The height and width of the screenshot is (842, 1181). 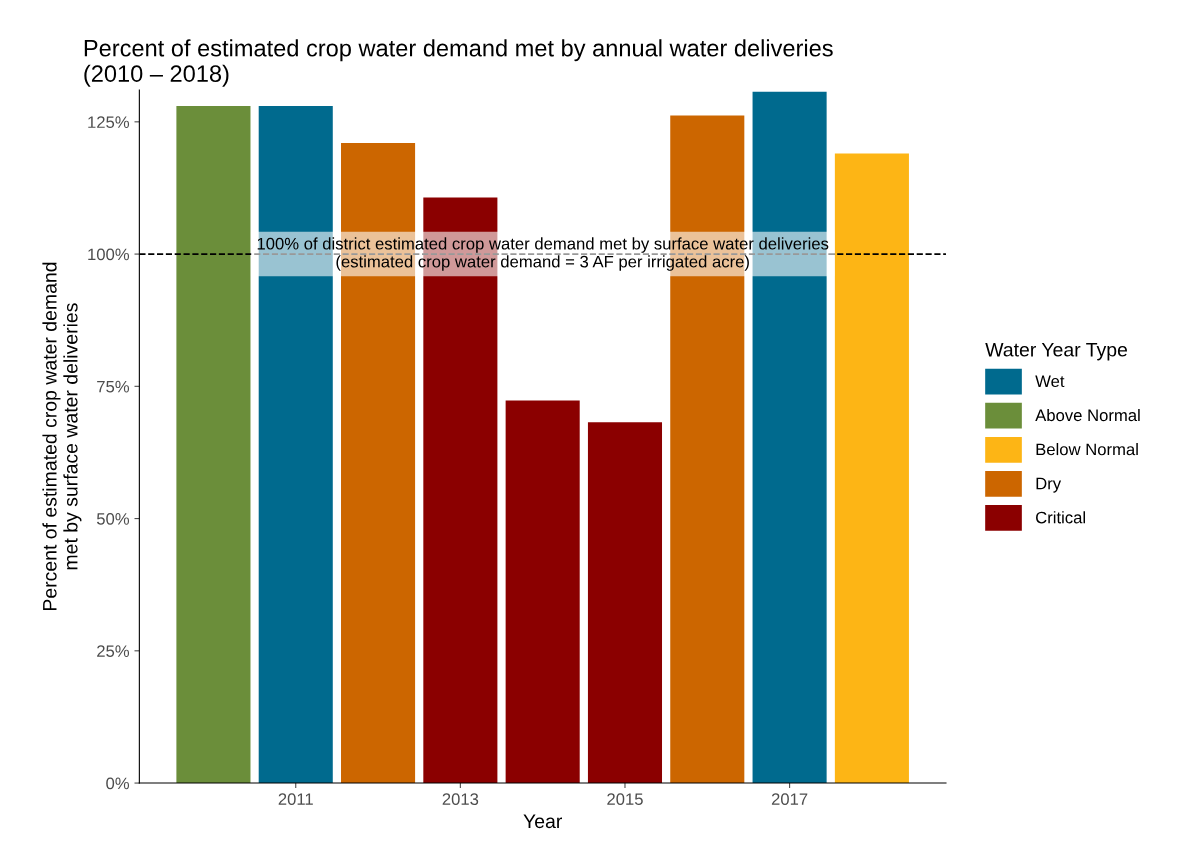 What do you see at coordinates (625, 799) in the screenshot?
I see `x-tick-label: 2015` at bounding box center [625, 799].